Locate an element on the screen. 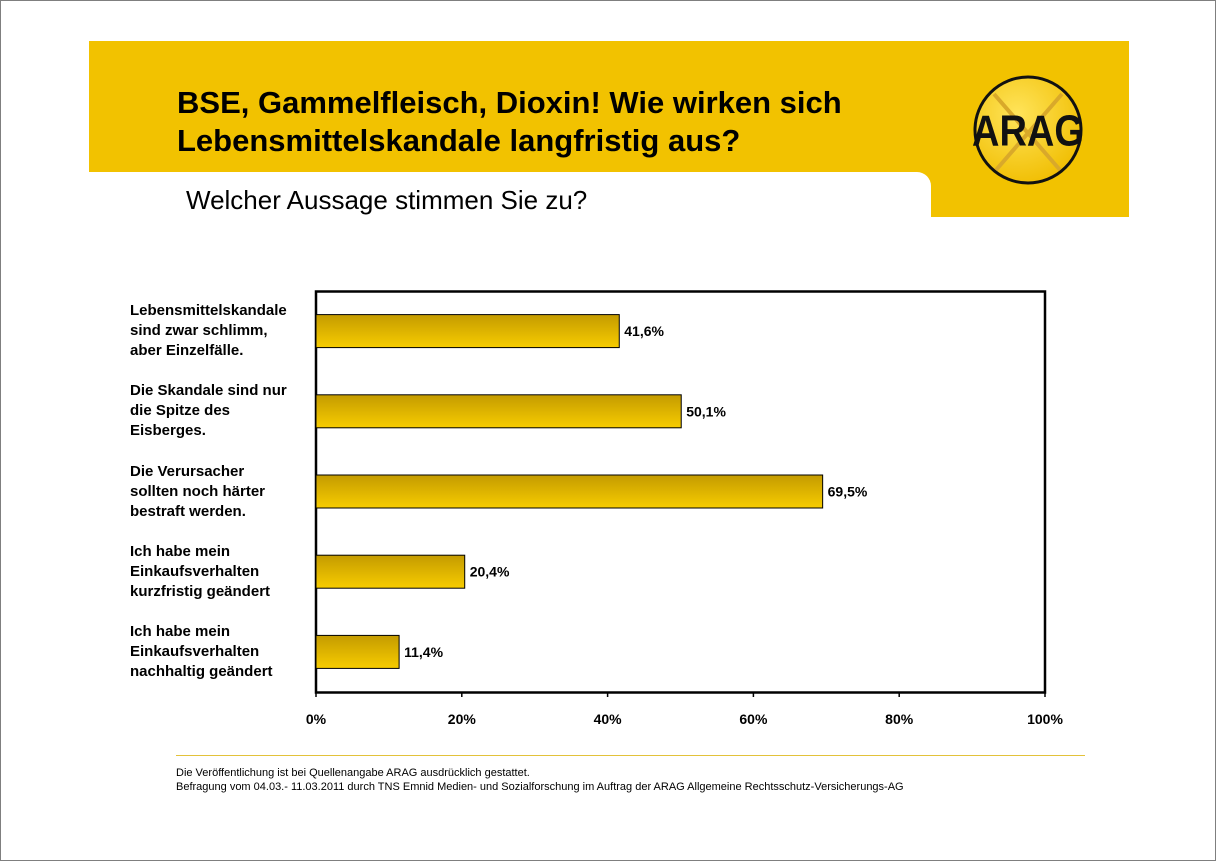 The image size is (1216, 861). header-notch is located at coordinates (510, 195).